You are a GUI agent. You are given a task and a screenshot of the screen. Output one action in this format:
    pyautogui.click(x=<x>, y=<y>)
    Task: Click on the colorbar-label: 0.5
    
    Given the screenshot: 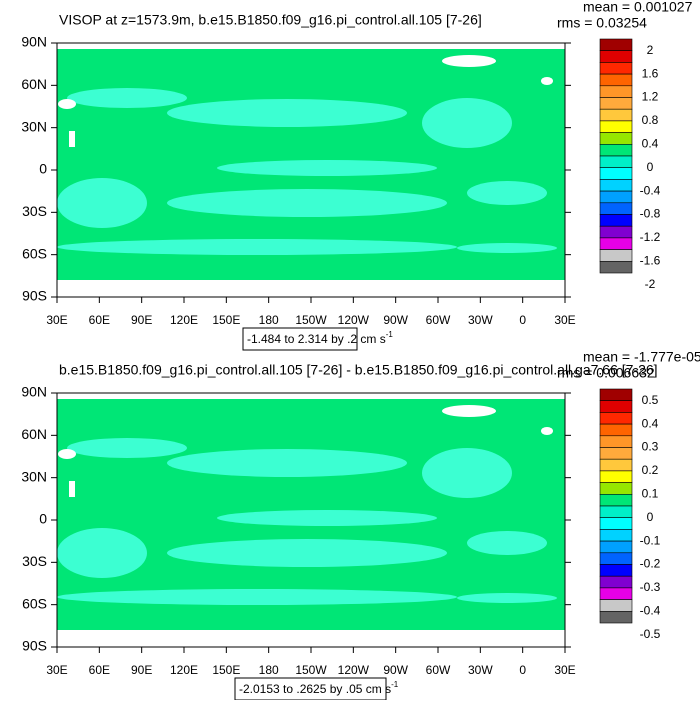 What is the action you would take?
    pyautogui.click(x=650, y=400)
    